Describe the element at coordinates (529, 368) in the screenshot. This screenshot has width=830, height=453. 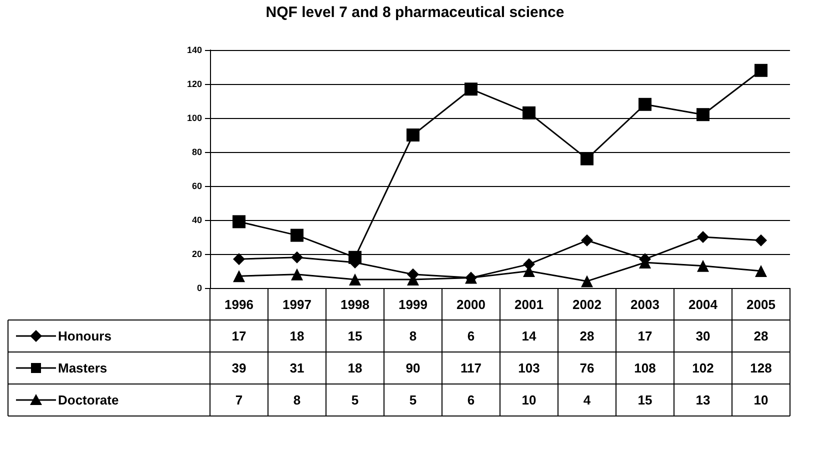
I see `data-label: 103` at that location.